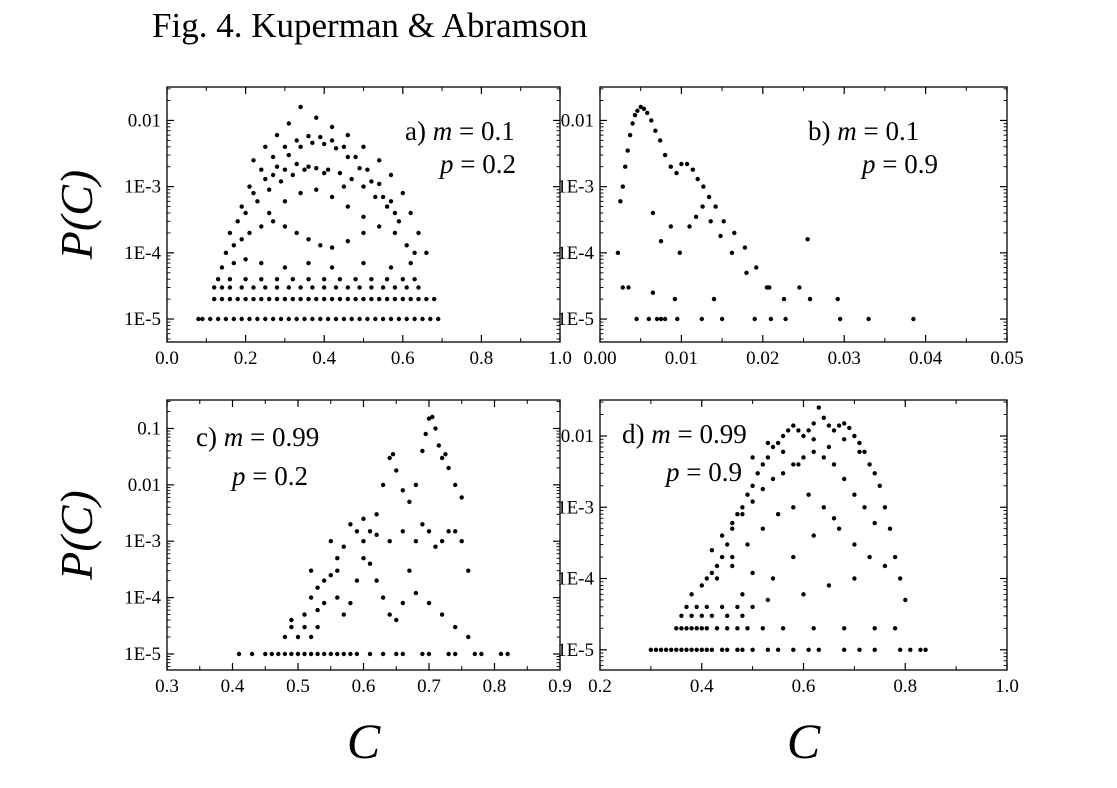 This screenshot has width=1117, height=788. Describe the element at coordinates (599, 358) in the screenshot. I see `x-tick-label: 0.00` at that location.